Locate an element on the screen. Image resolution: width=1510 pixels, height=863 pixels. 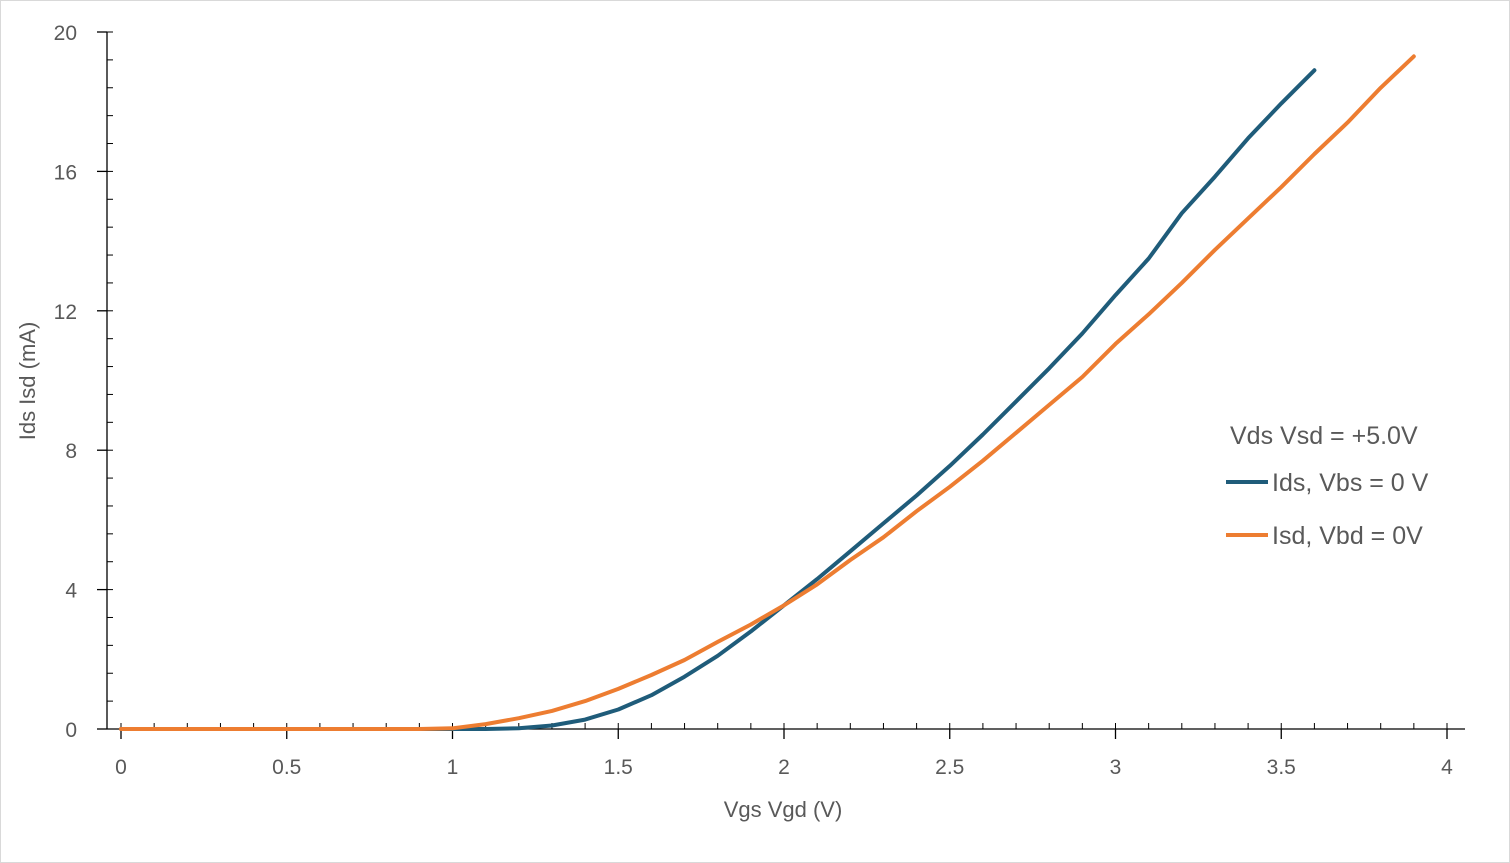
y-axis-title: Ids Isd (mA) is located at coordinates (27, 381).